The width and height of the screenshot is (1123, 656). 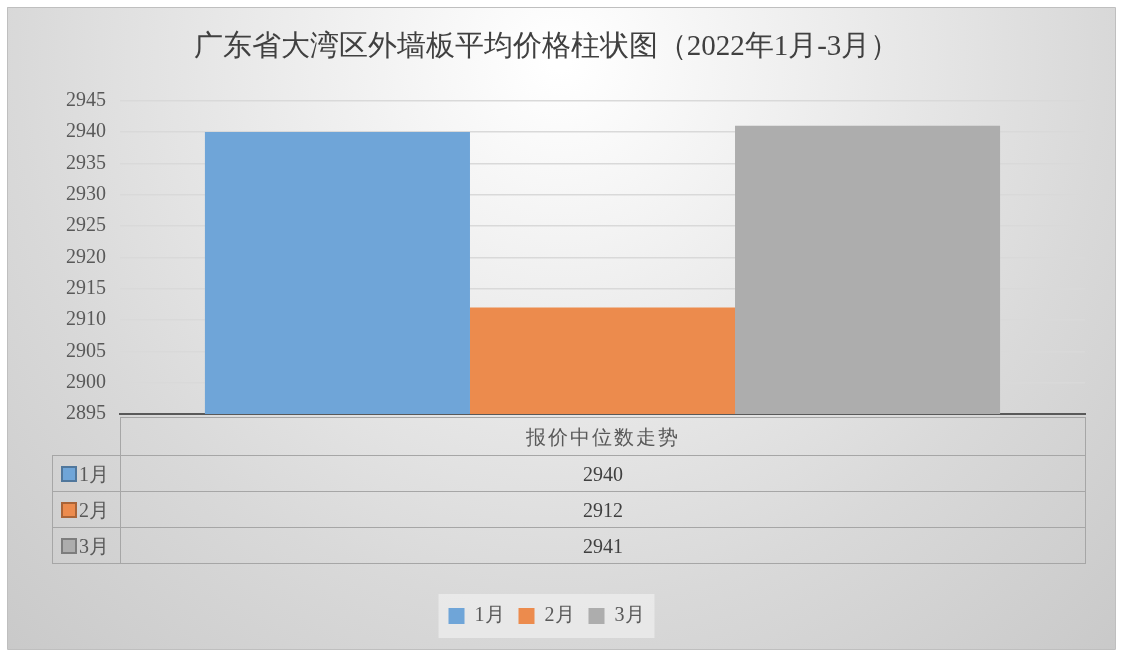 I want to click on y-tick-label: 2930, so click(x=86, y=193).